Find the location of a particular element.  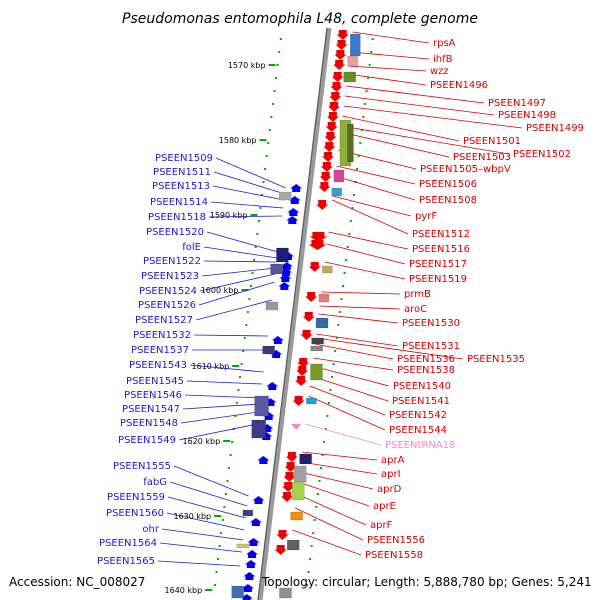

gene-label-pseen1519: PSEEN1519 is located at coordinates (438, 279).